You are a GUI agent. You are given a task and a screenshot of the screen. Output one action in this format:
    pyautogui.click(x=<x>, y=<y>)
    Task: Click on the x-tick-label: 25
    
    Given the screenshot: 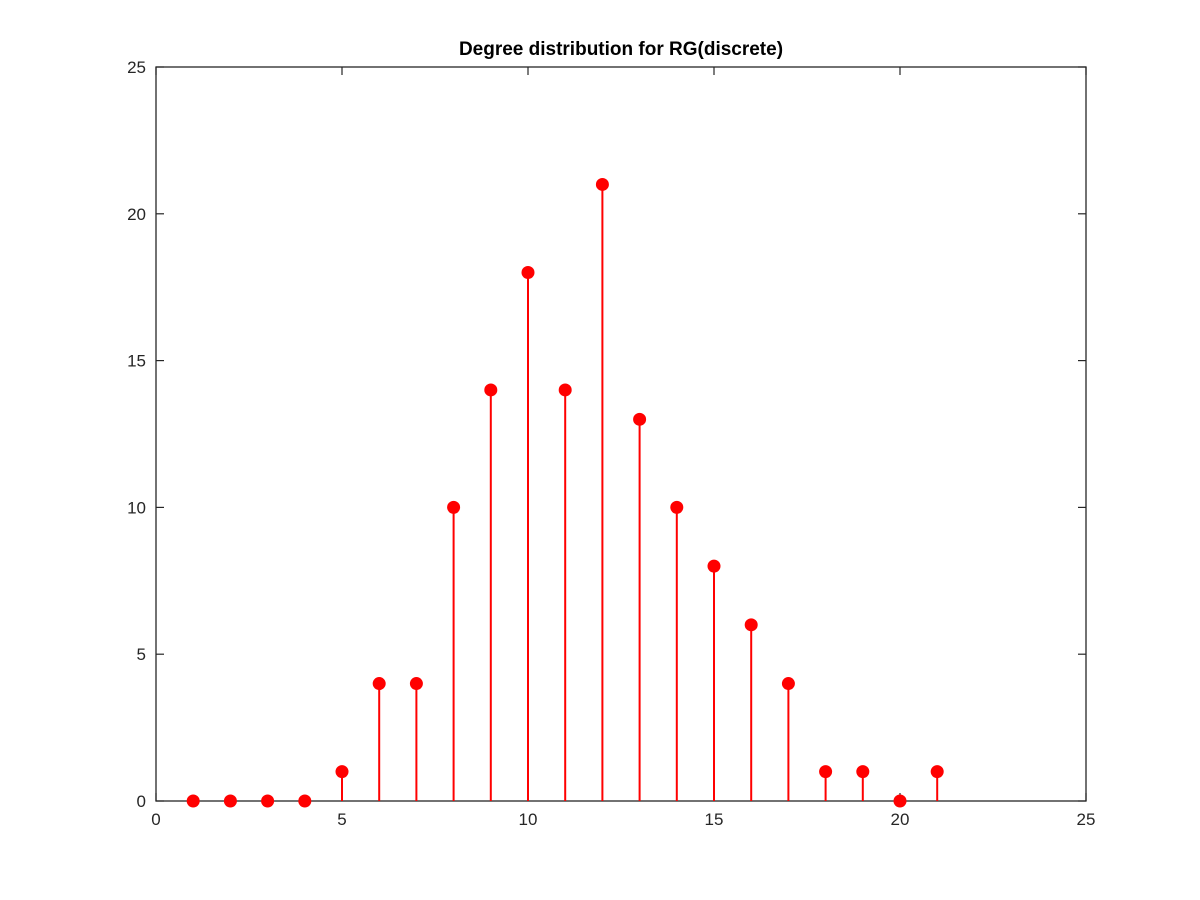 What is the action you would take?
    pyautogui.click(x=1086, y=819)
    